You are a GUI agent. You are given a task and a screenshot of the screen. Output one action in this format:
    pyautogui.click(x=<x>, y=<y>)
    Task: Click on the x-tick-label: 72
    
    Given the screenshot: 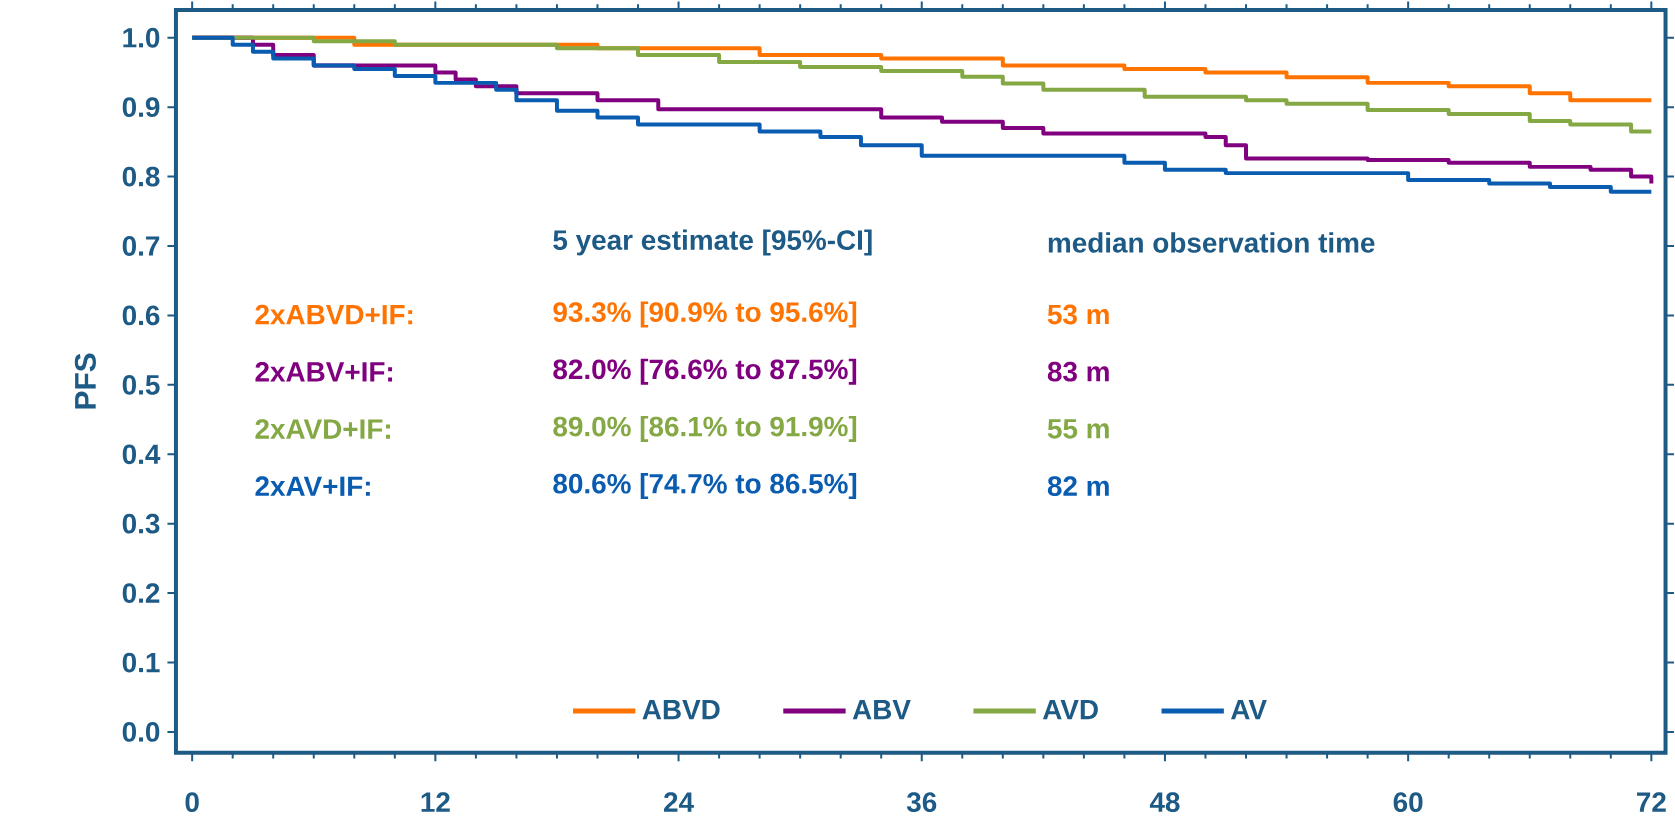 What is the action you would take?
    pyautogui.click(x=1651, y=802)
    